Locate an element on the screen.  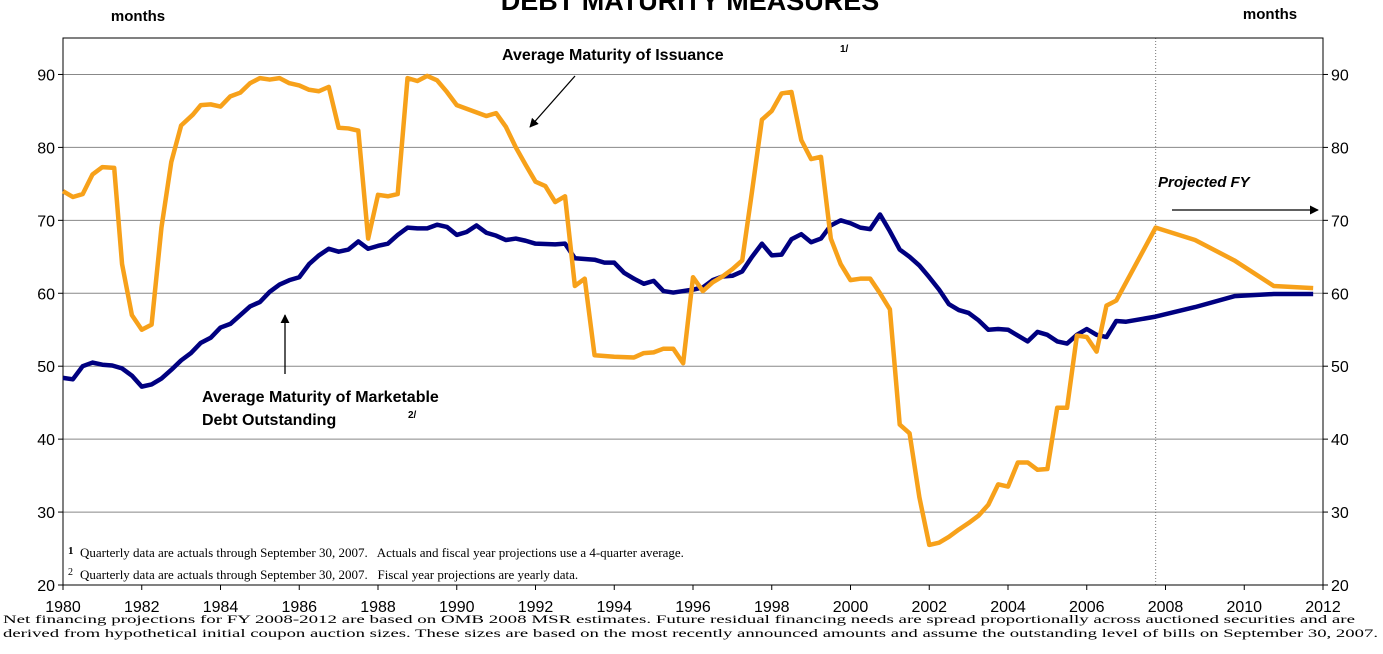
y-tick-label: 40 is located at coordinates (46, 440).